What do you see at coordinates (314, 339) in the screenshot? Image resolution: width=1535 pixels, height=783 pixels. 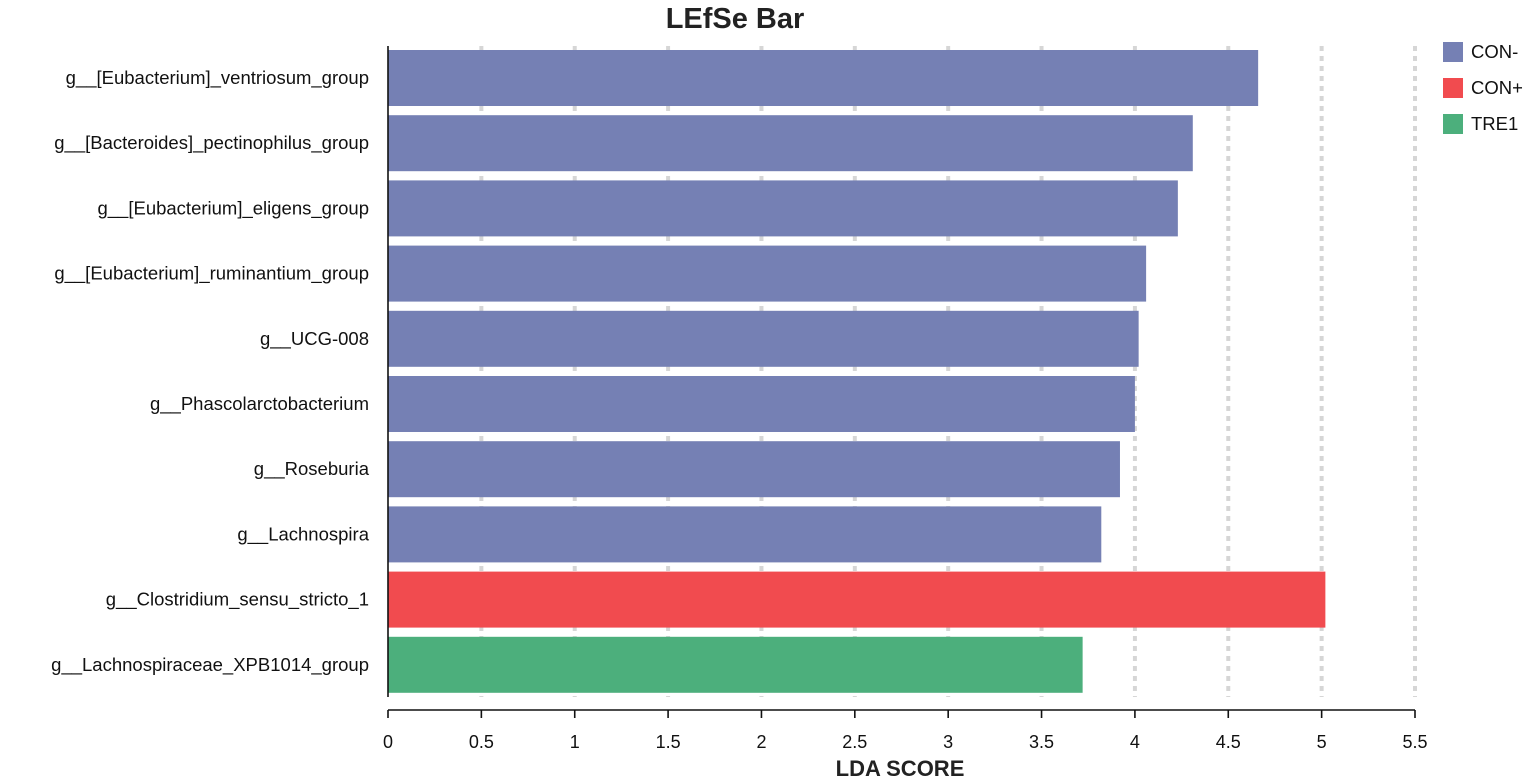 I see `category-label-4: g__UCG-008` at bounding box center [314, 339].